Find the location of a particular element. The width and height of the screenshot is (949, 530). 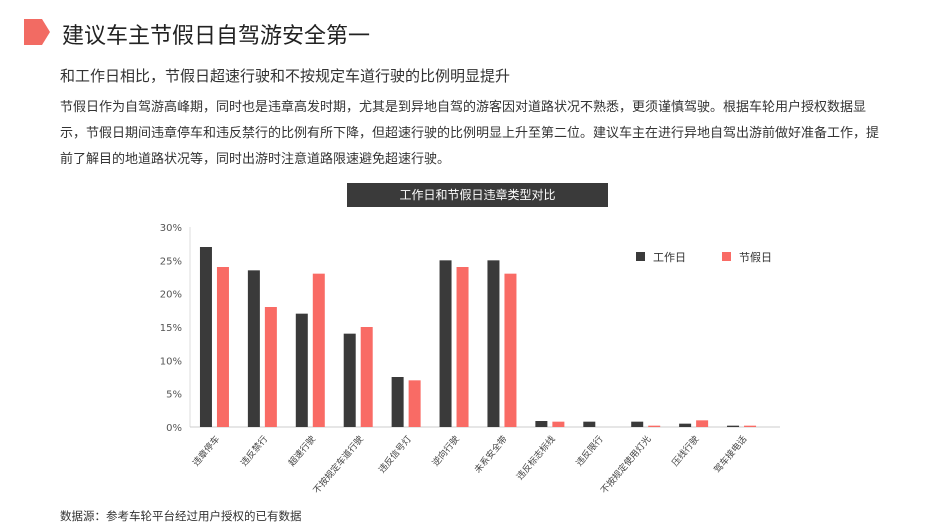

x-tick-label: 压线行驶 is located at coordinates (685, 450).